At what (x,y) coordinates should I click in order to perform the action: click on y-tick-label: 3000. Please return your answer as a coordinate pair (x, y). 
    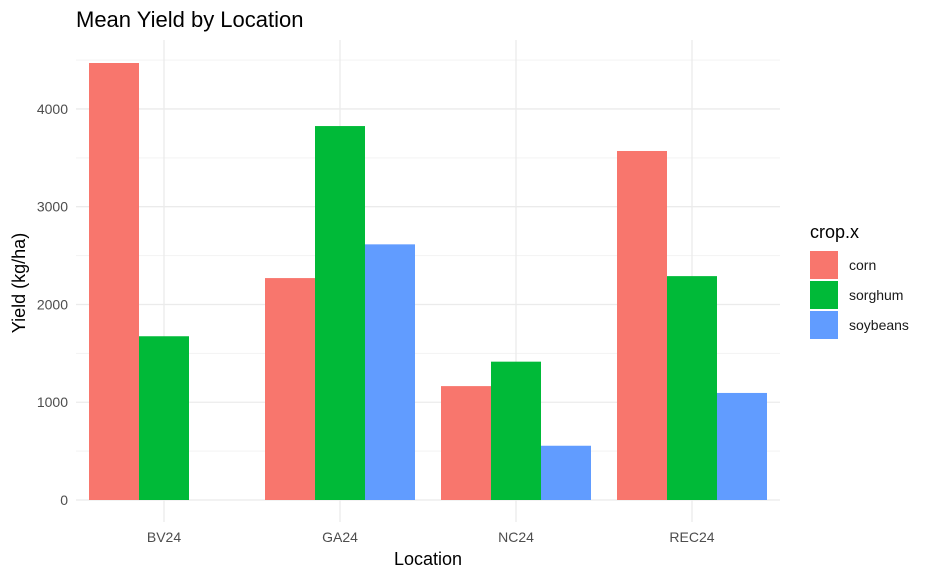
    Looking at the image, I should click on (52, 207).